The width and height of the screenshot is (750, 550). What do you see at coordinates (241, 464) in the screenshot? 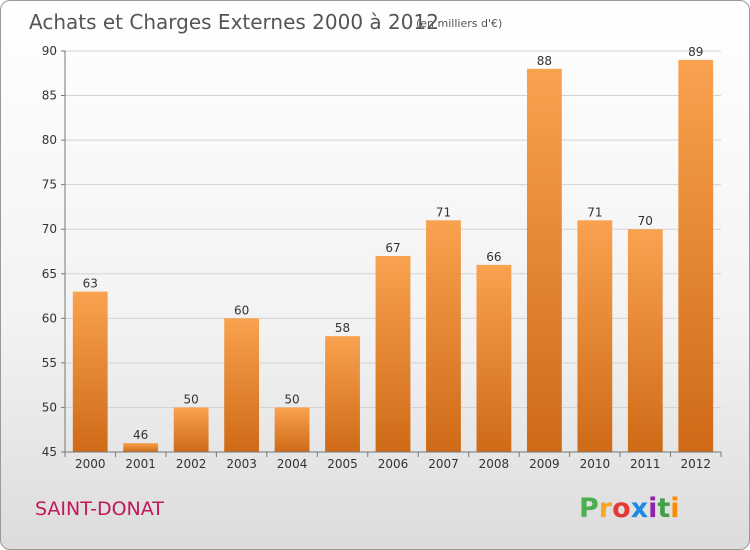
I see `x-tick-label: 2003` at bounding box center [241, 464].